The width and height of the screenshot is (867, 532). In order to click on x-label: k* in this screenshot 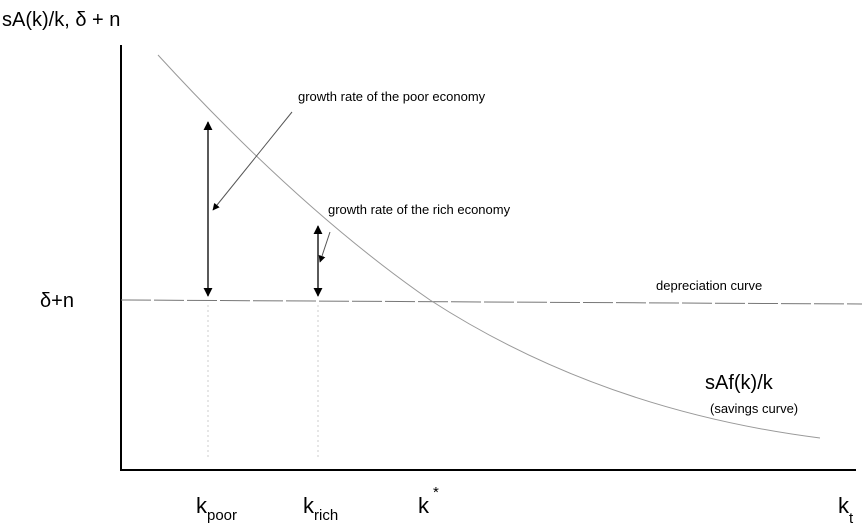, I will do `click(428, 501)`.